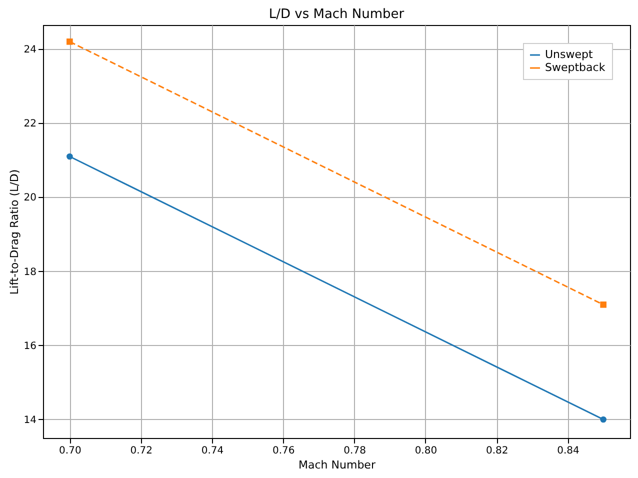  Describe the element at coordinates (30, 124) in the screenshot. I see `y-tick-label: 22` at that location.